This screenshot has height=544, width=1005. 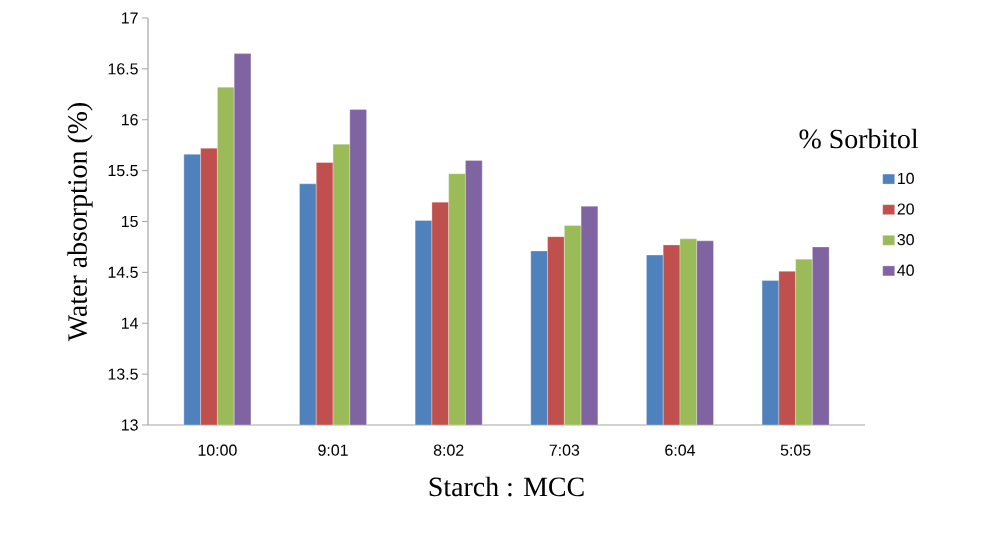 What do you see at coordinates (905, 209) in the screenshot?
I see `legend-label: 20` at bounding box center [905, 209].